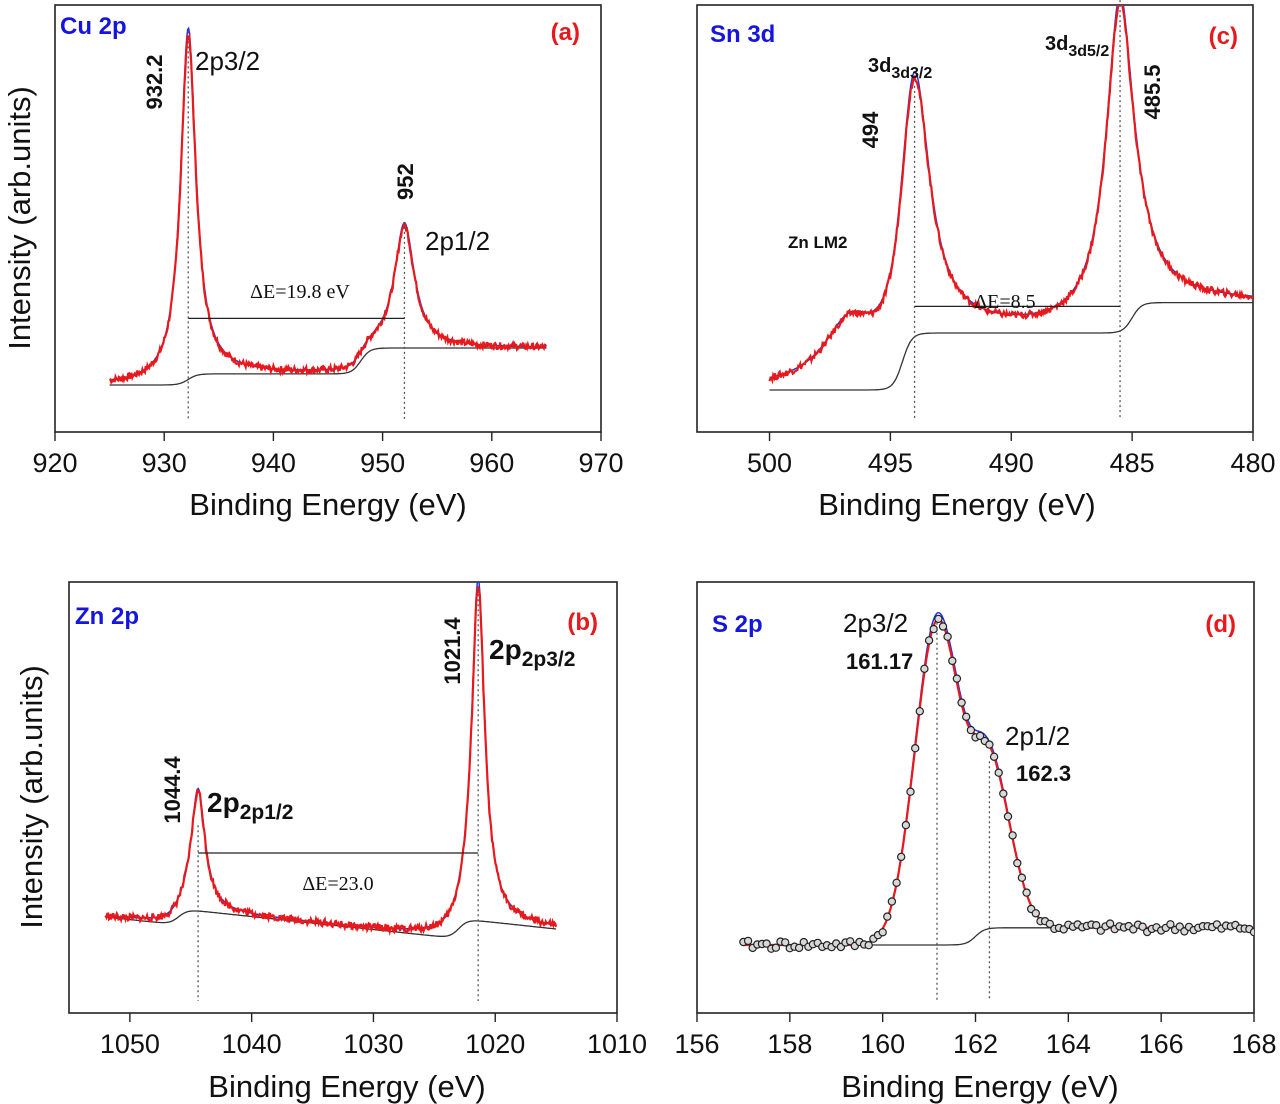 Image resolution: width=1280 pixels, height=1104 pixels. What do you see at coordinates (1223, 36) in the screenshot?
I see `panel-label: (c)` at bounding box center [1223, 36].